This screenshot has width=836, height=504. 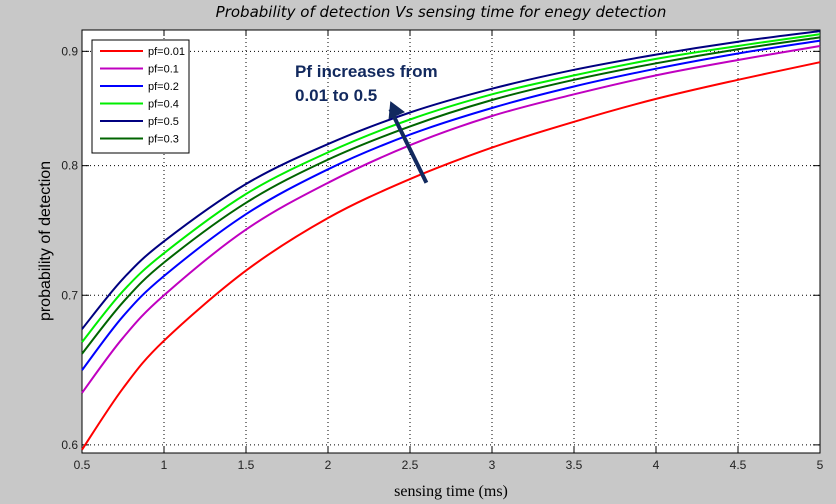 I want to click on legend-box, so click(x=140, y=96).